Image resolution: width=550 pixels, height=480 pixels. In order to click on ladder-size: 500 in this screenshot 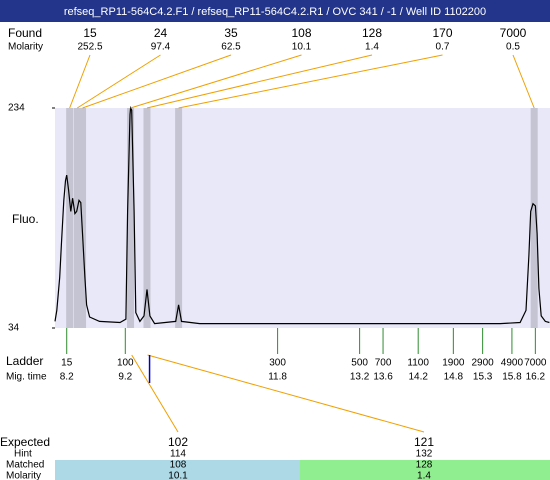, I will do `click(359, 363)`.